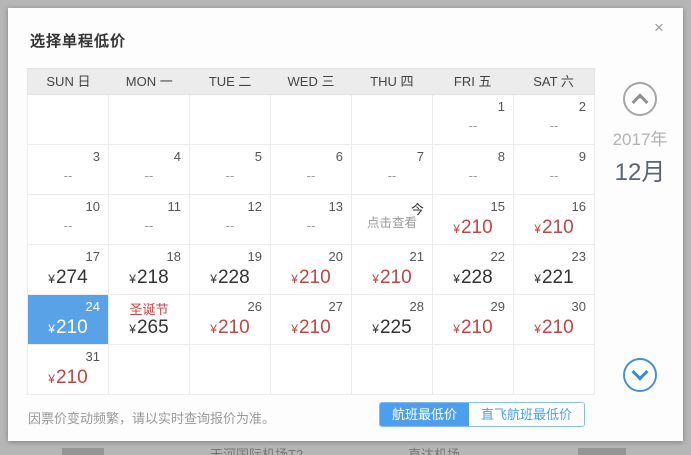 This screenshot has height=455, width=691. Describe the element at coordinates (391, 223) in the screenshot. I see `click-to-view-label: 点击查看` at that location.